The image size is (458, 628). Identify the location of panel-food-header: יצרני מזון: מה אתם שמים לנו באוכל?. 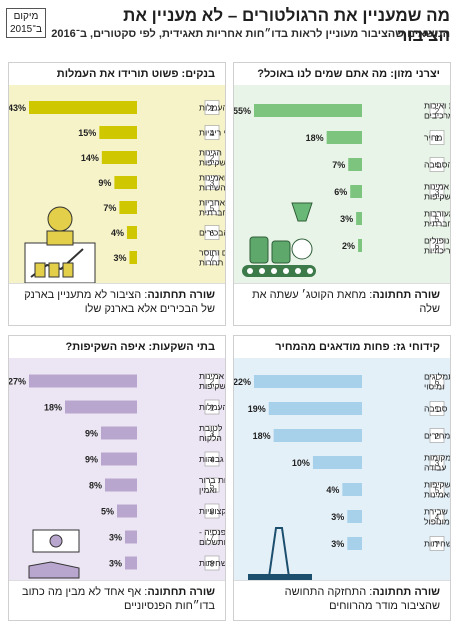
(342, 74).